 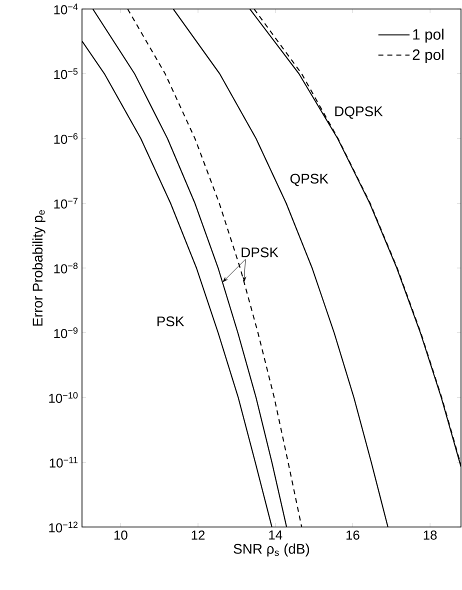 I want to click on y-tick-label: 10$^{−5}$, so click(x=66, y=74).